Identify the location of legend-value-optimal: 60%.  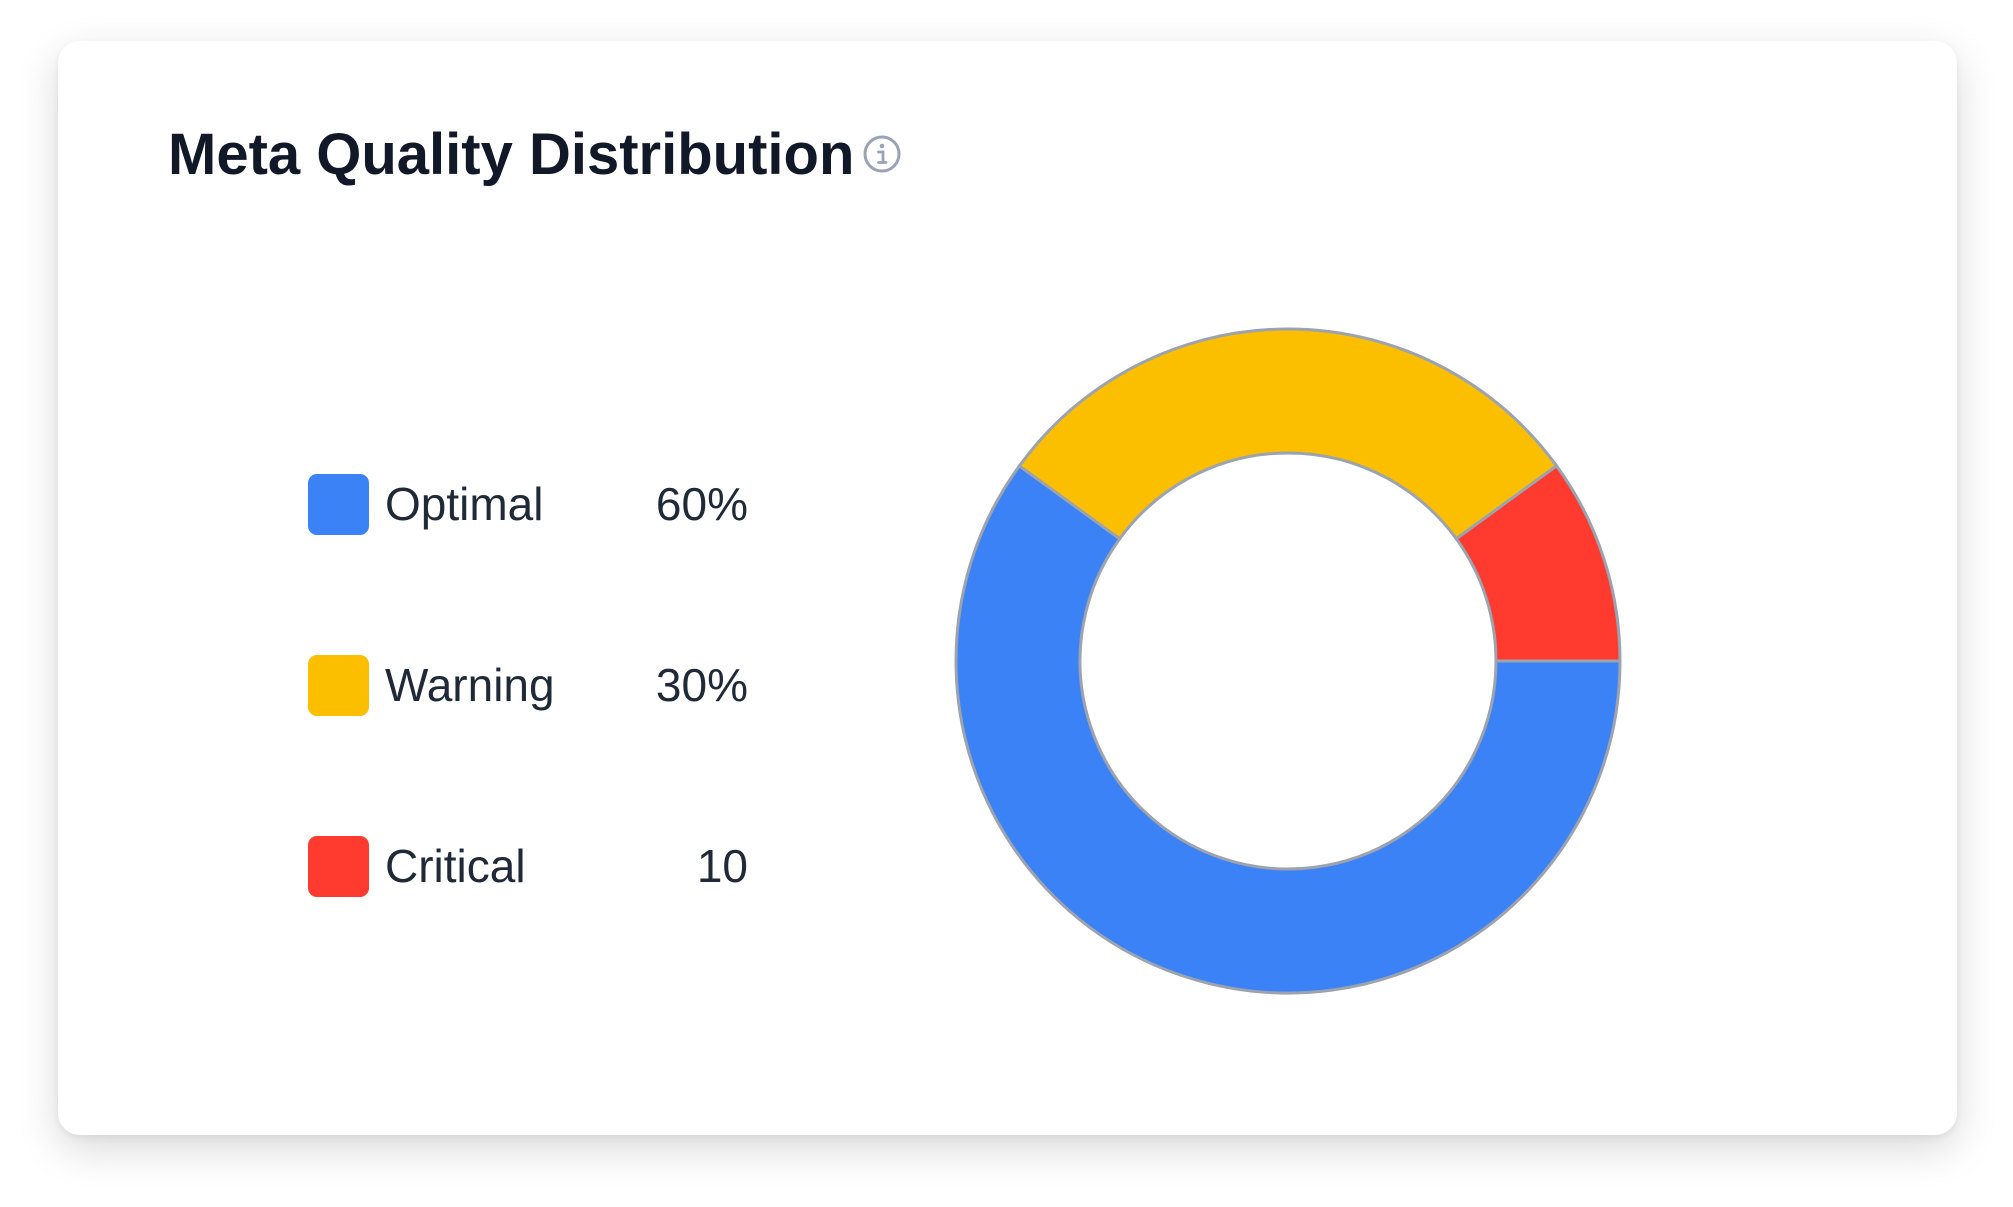
(701, 504).